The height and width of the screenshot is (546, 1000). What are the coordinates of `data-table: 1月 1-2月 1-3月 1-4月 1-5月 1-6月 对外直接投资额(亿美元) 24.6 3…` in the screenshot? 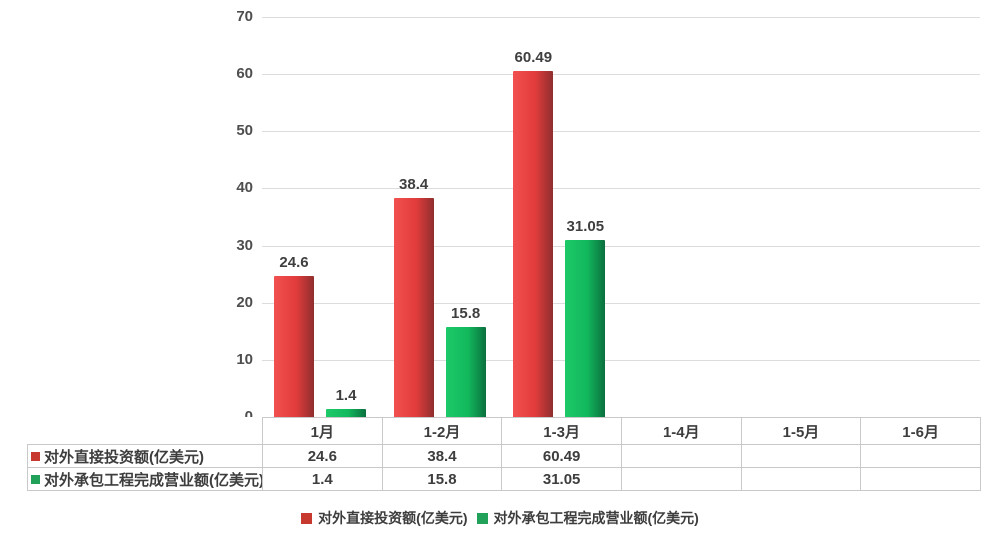 It's located at (504, 454).